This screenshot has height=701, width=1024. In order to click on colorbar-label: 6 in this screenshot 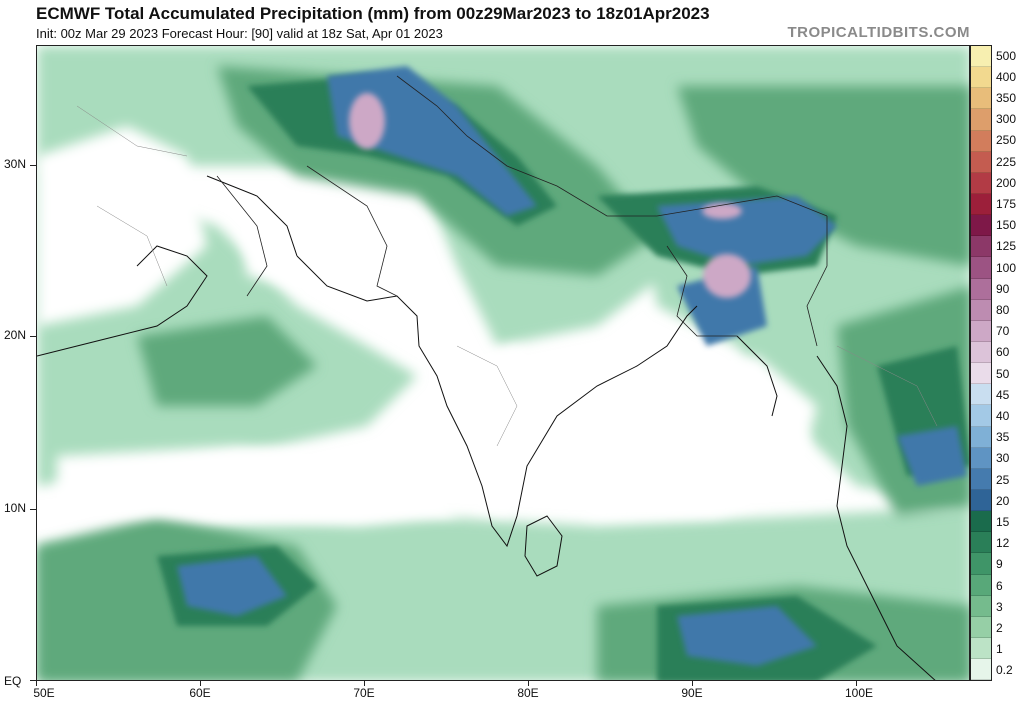, I will do `click(999, 585)`.